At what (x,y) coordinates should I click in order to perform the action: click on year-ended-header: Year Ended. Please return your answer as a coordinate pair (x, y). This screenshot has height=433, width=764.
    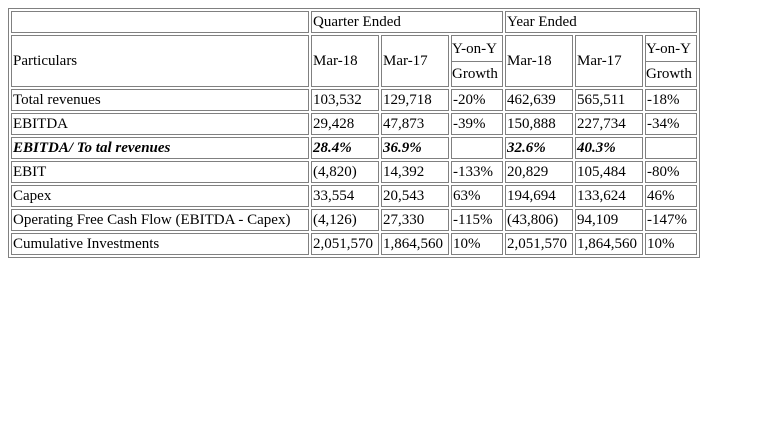
    Looking at the image, I should click on (601, 22).